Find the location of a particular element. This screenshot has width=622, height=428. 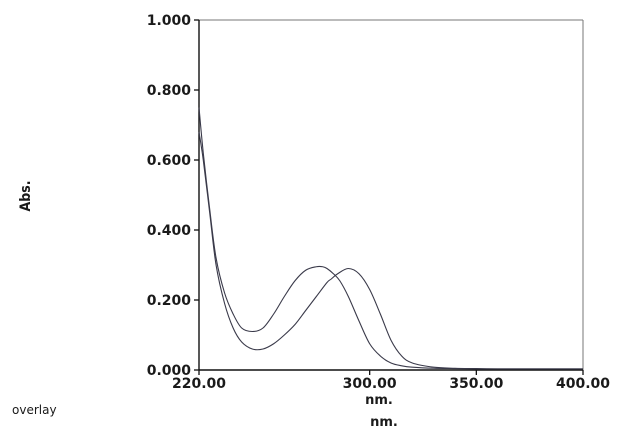

x-tick-label: 300.00 is located at coordinates (370, 384).